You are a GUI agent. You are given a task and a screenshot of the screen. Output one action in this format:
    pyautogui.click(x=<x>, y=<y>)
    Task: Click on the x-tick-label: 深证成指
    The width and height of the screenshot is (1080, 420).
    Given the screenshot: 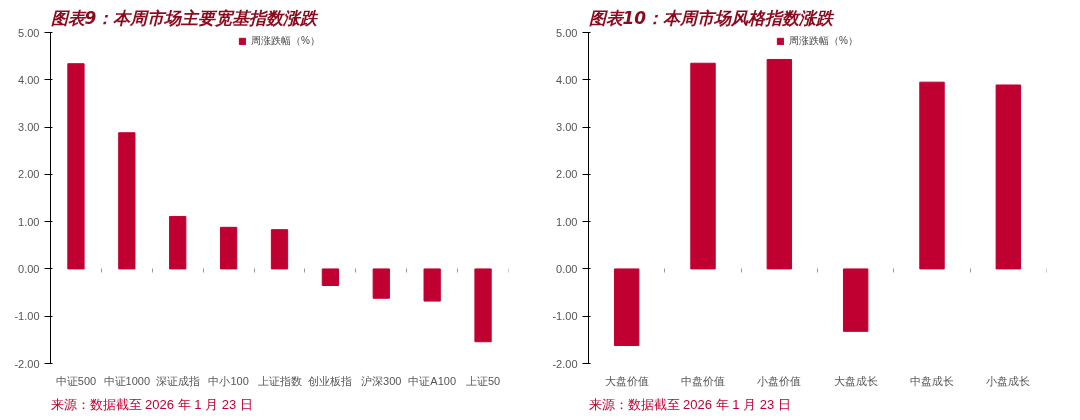 What is the action you would take?
    pyautogui.click(x=177, y=380)
    